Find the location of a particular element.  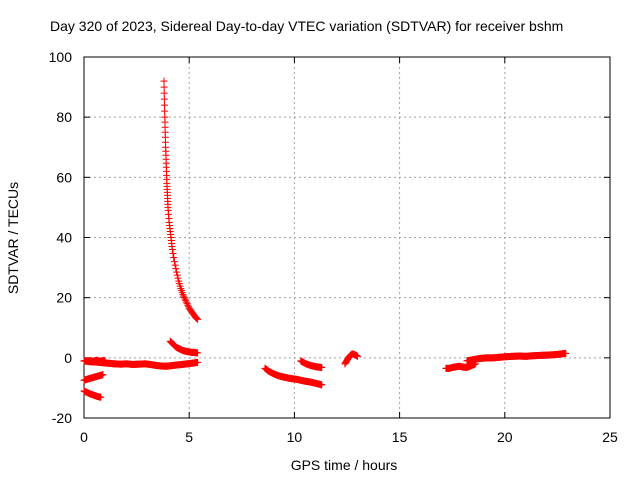

x-tick-label: 25 is located at coordinates (610, 437).